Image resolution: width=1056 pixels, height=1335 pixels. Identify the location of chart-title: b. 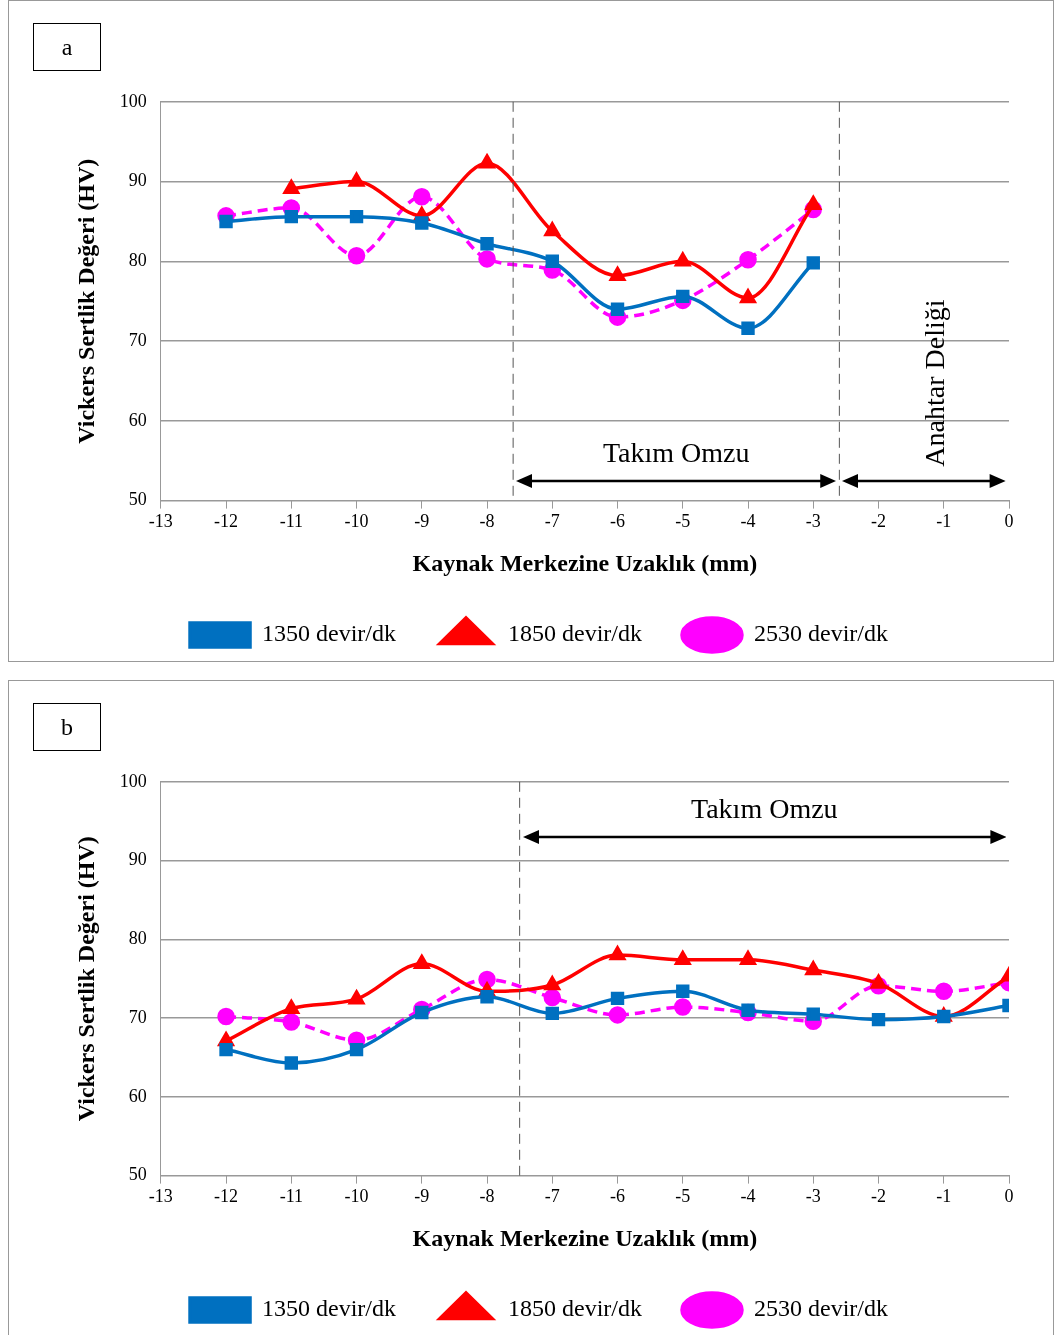
(67, 727).